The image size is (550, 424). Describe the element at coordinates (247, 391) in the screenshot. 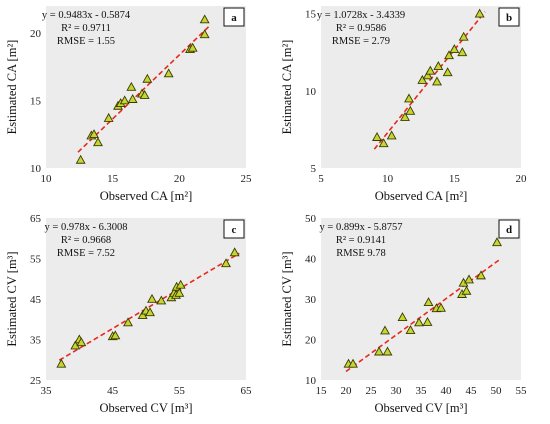

I see `x-tick-label: 65` at that location.